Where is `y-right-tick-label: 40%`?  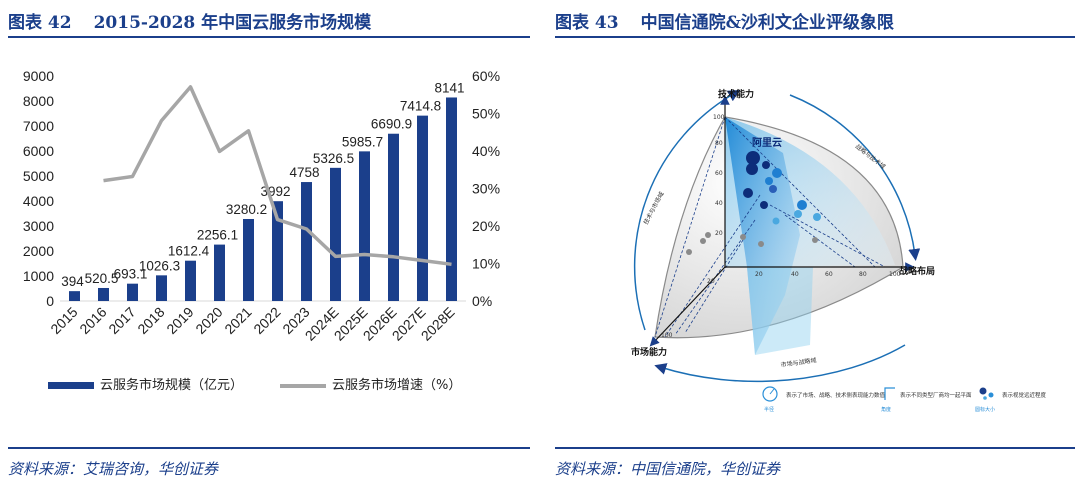 y-right-tick-label: 40% is located at coordinates (486, 151).